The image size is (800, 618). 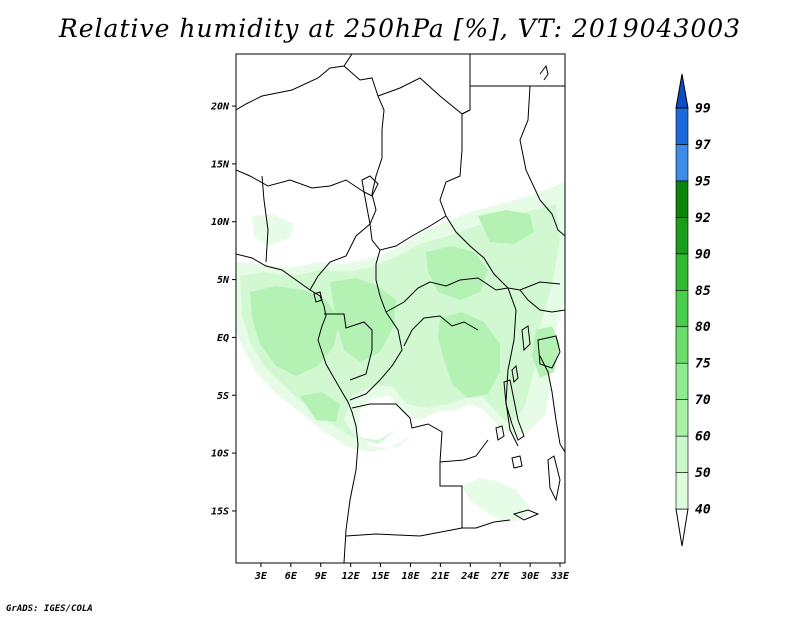 I want to click on lon-tick-label: 3E, so click(x=261, y=576).